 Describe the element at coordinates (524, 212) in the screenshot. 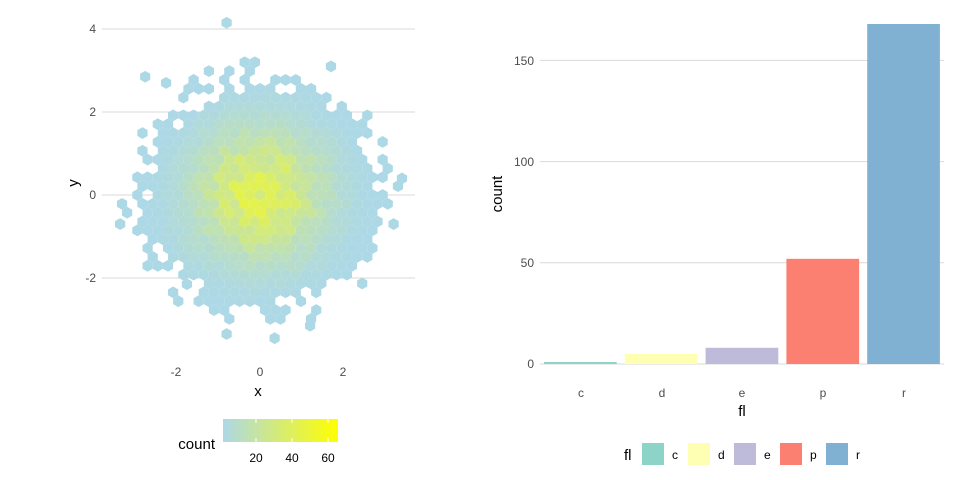

I see `bar-y-tick-labels: 0 50 100 150` at that location.